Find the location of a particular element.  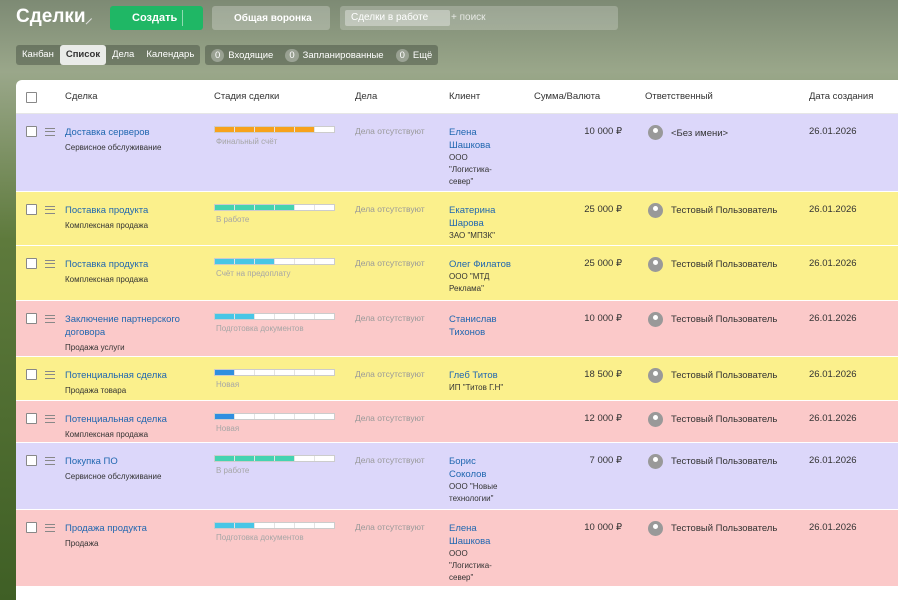

column-header: Клиент is located at coordinates (465, 96).